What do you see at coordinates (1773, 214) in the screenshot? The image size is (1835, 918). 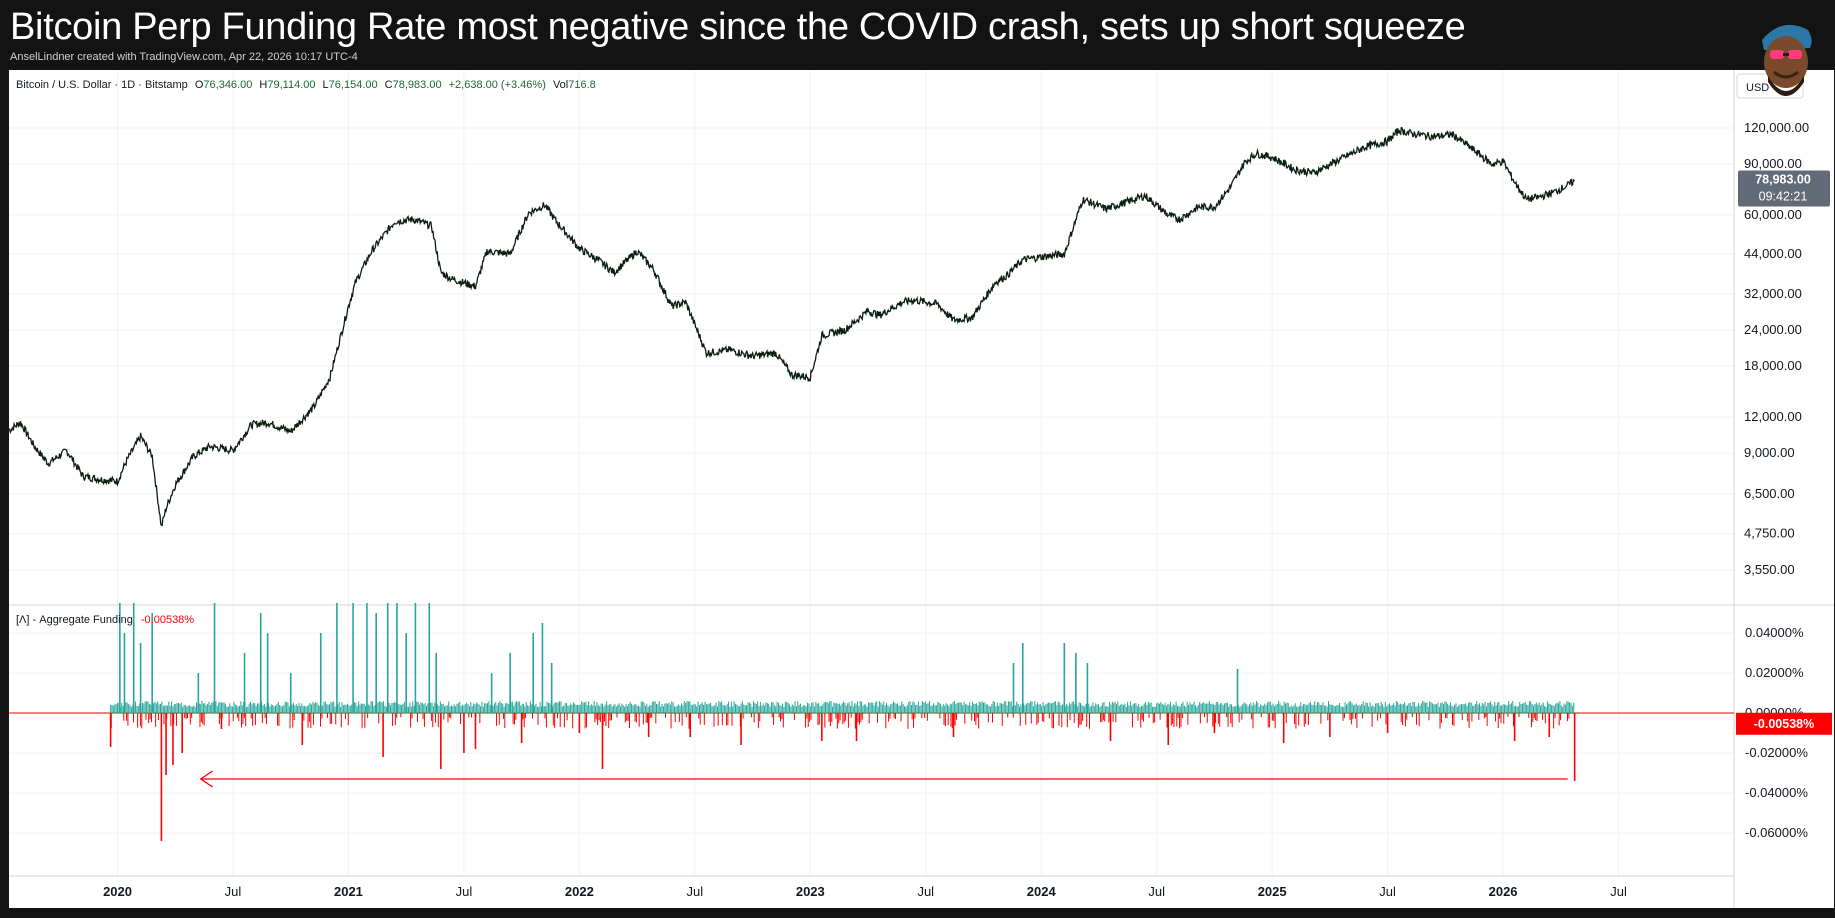 I see `price-tick-label: 60,000.00` at bounding box center [1773, 214].